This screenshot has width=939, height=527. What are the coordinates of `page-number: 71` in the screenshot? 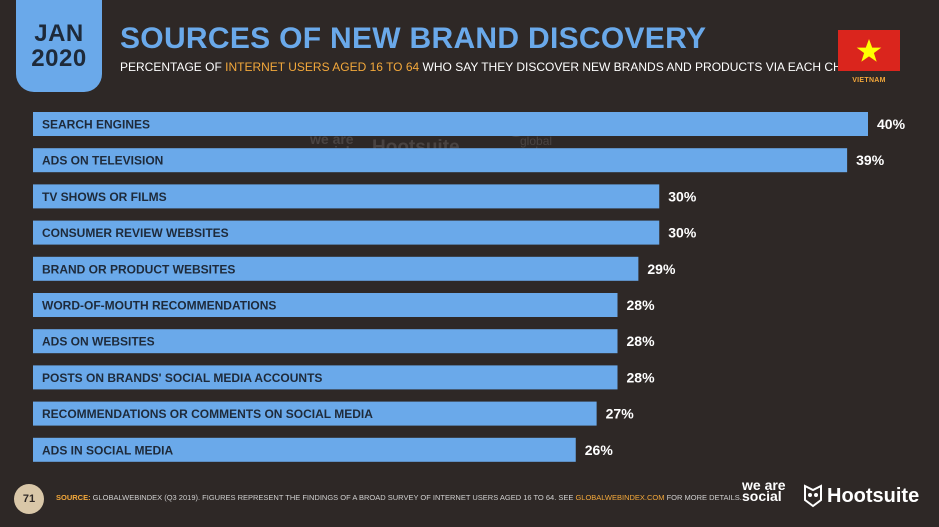 It's located at (29, 499).